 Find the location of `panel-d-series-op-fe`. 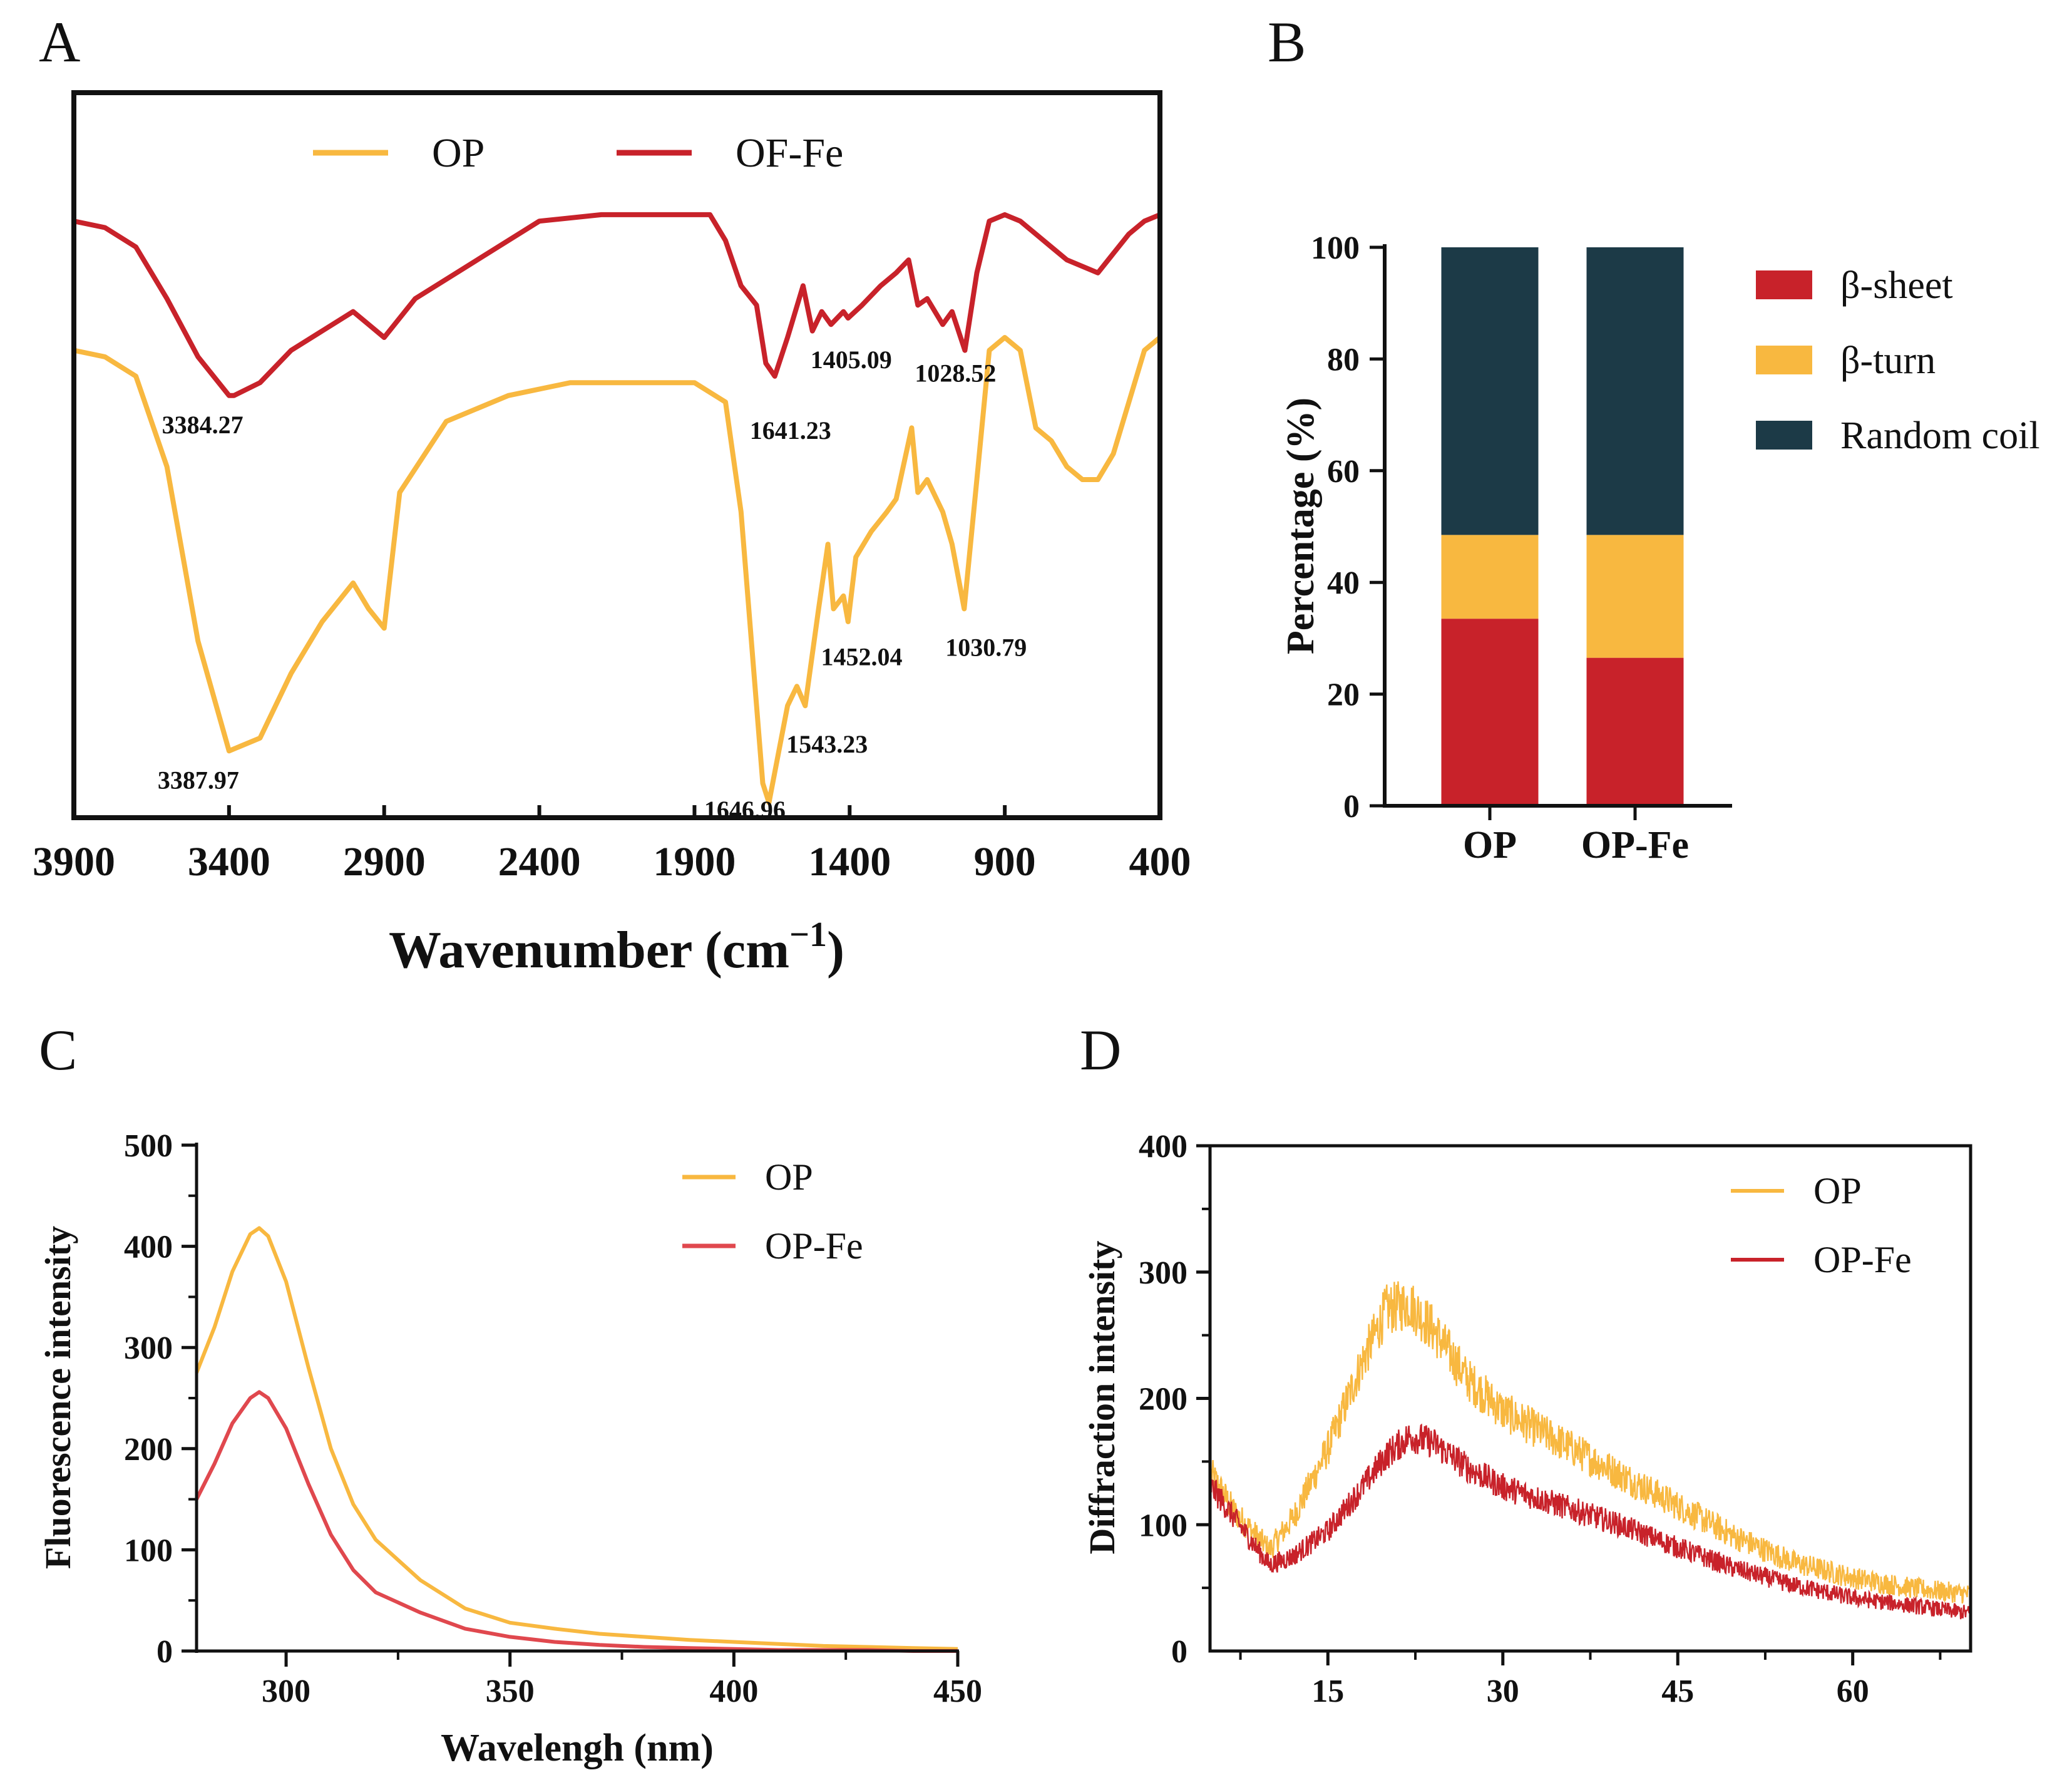

panel-d-series-op-fe is located at coordinates (1590, 1521).